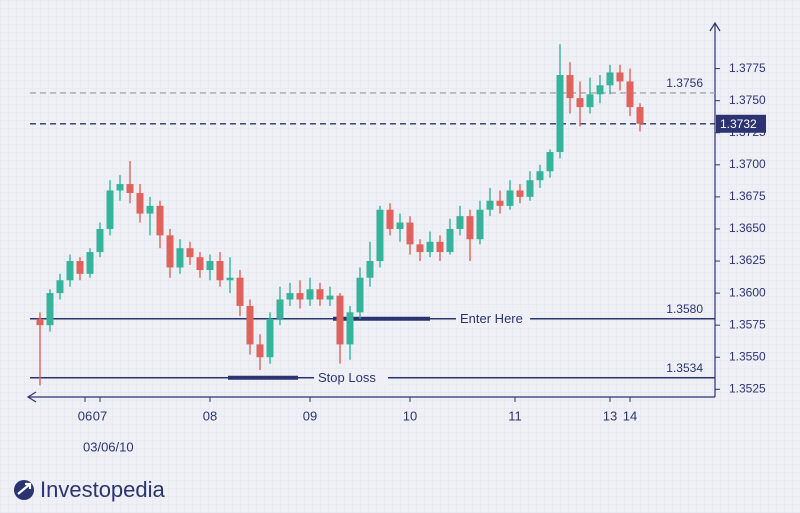 Image resolution: width=800 pixels, height=513 pixels. Describe the element at coordinates (747, 68) in the screenshot. I see `y-tick-label: 1.3775` at that location.